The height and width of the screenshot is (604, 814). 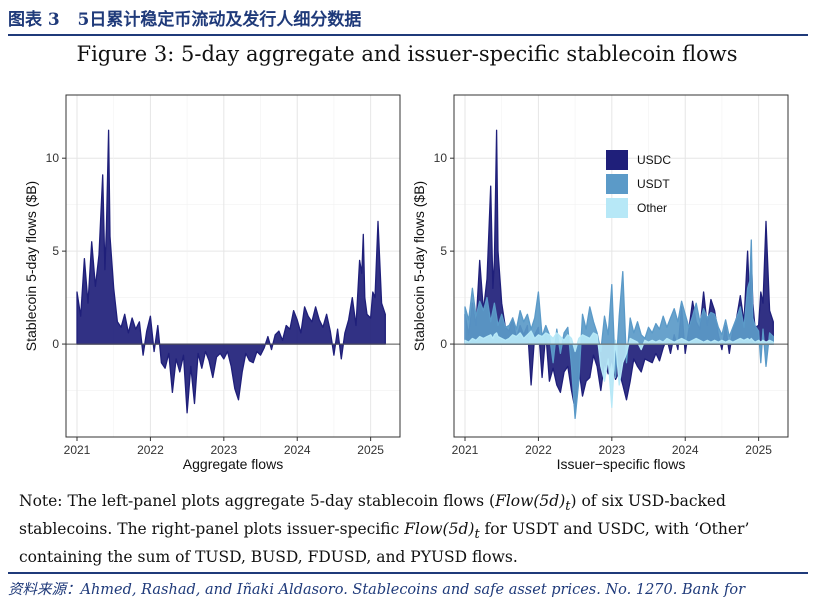 What do you see at coordinates (538, 450) in the screenshot?
I see `iss-x-tick-label: 2022` at bounding box center [538, 450].